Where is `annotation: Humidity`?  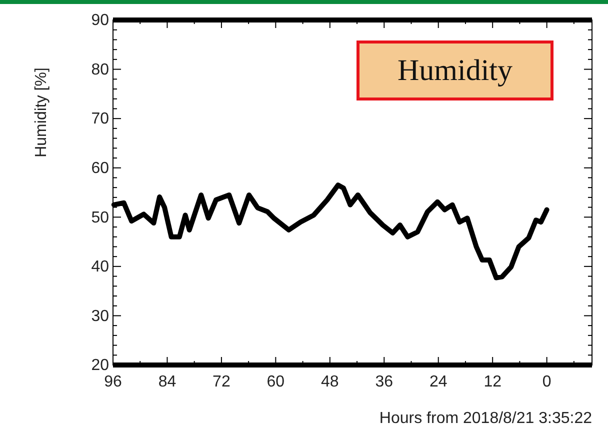
annotation: Humidity is located at coordinates (455, 70).